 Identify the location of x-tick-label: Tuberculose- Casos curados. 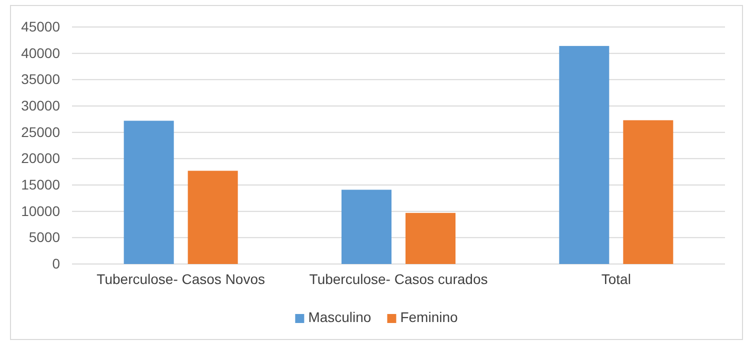
(398, 278).